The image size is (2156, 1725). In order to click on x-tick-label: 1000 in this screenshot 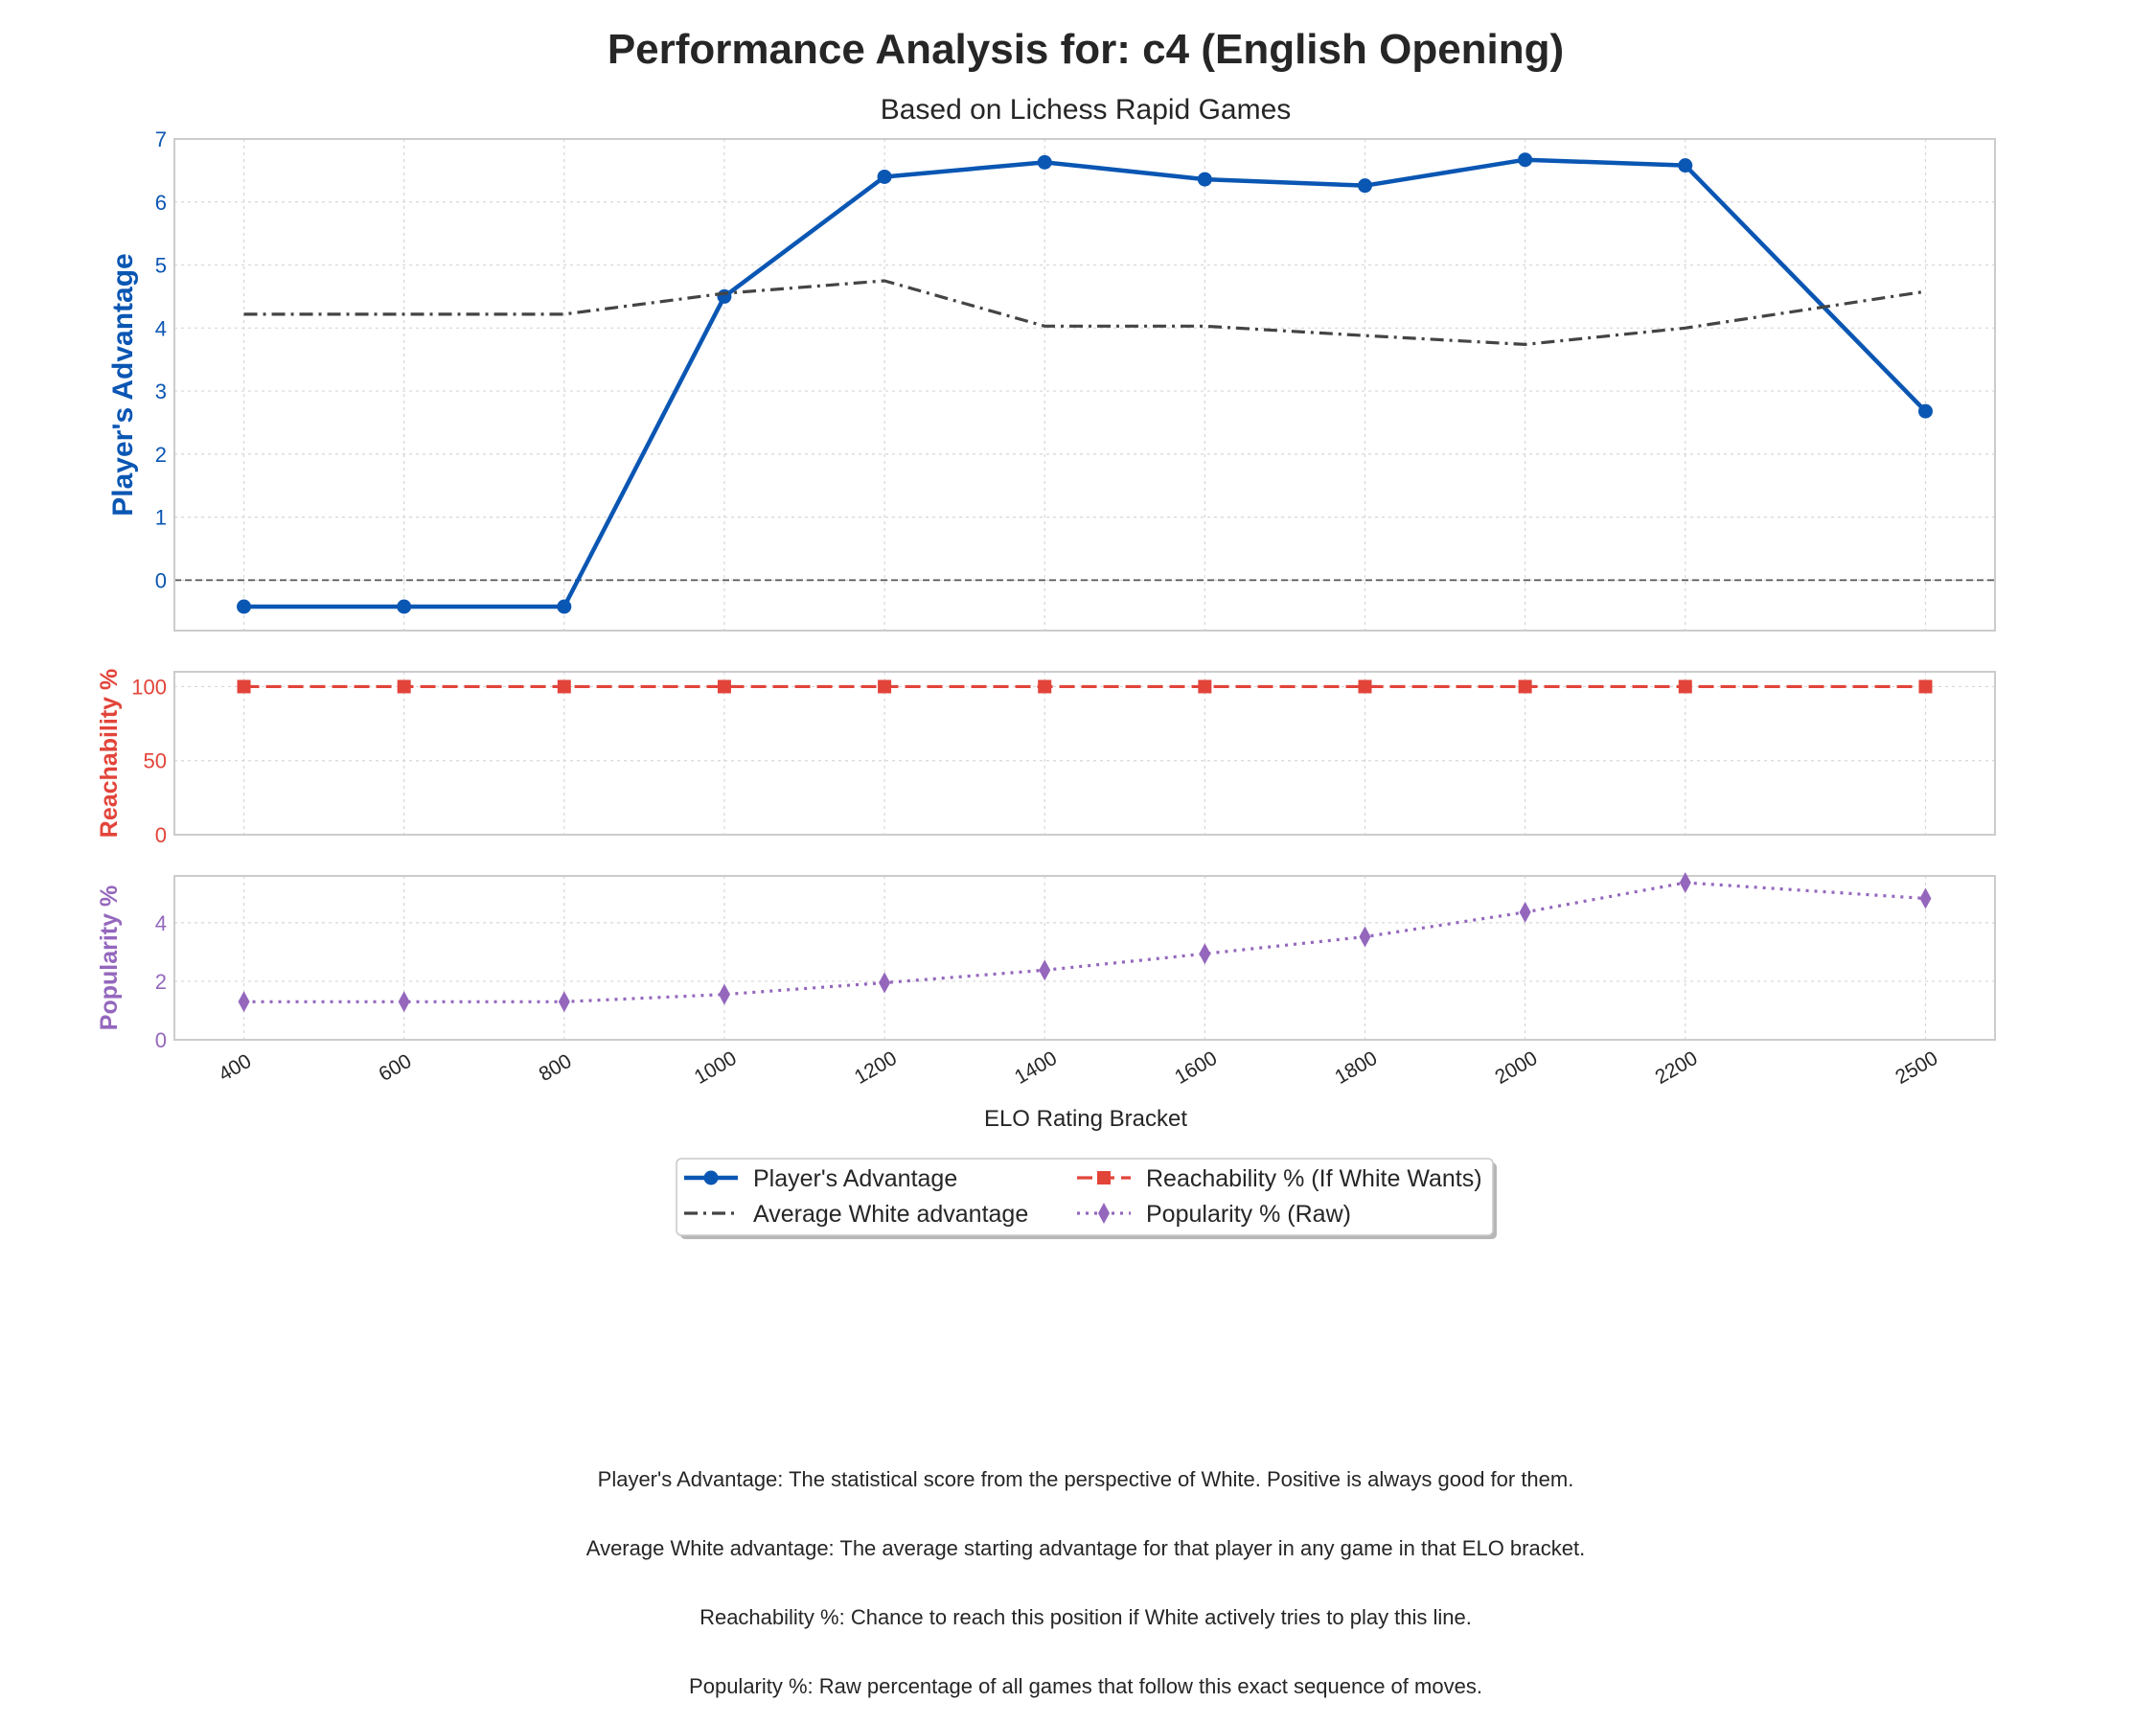, I will do `click(716, 1068)`.